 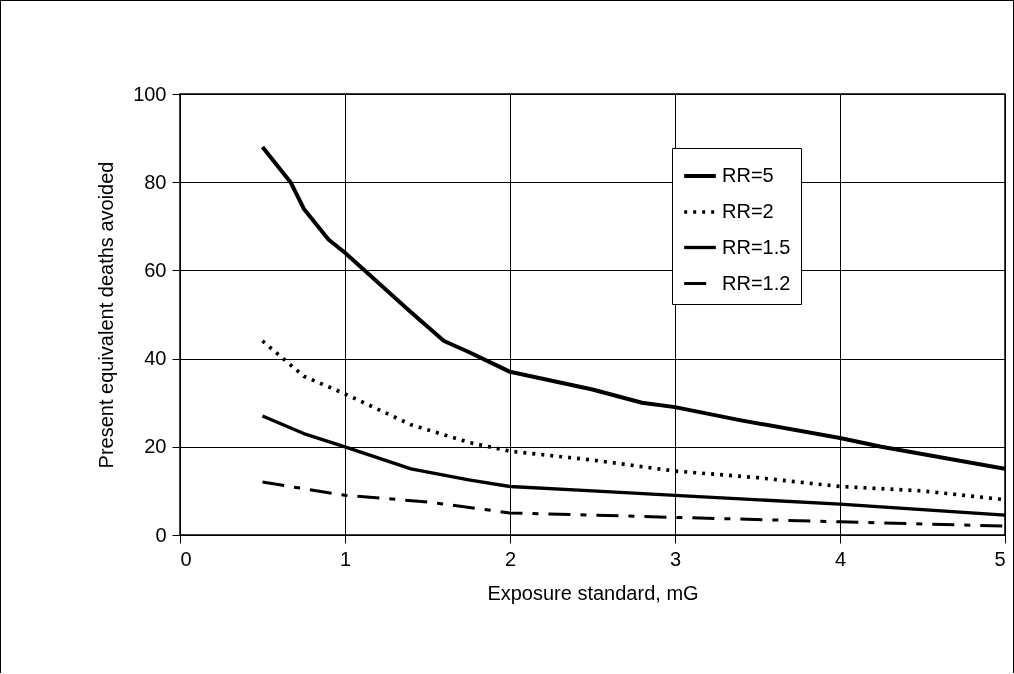 I want to click on legend-label: RR=2, so click(x=748, y=211).